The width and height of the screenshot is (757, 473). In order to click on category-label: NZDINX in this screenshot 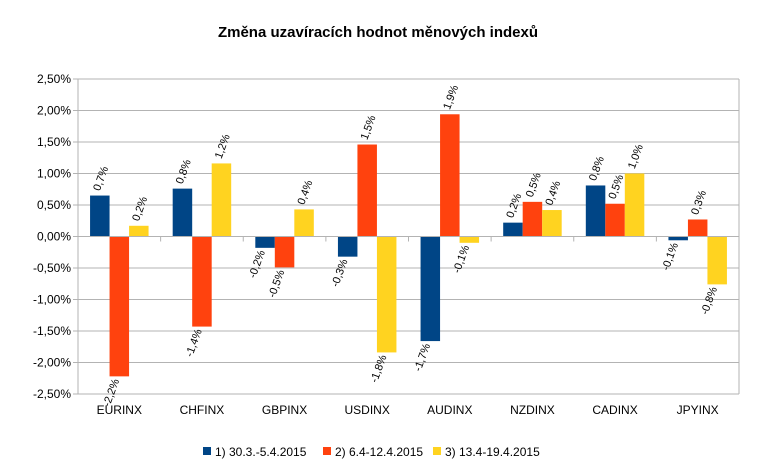, I will do `click(532, 410)`.